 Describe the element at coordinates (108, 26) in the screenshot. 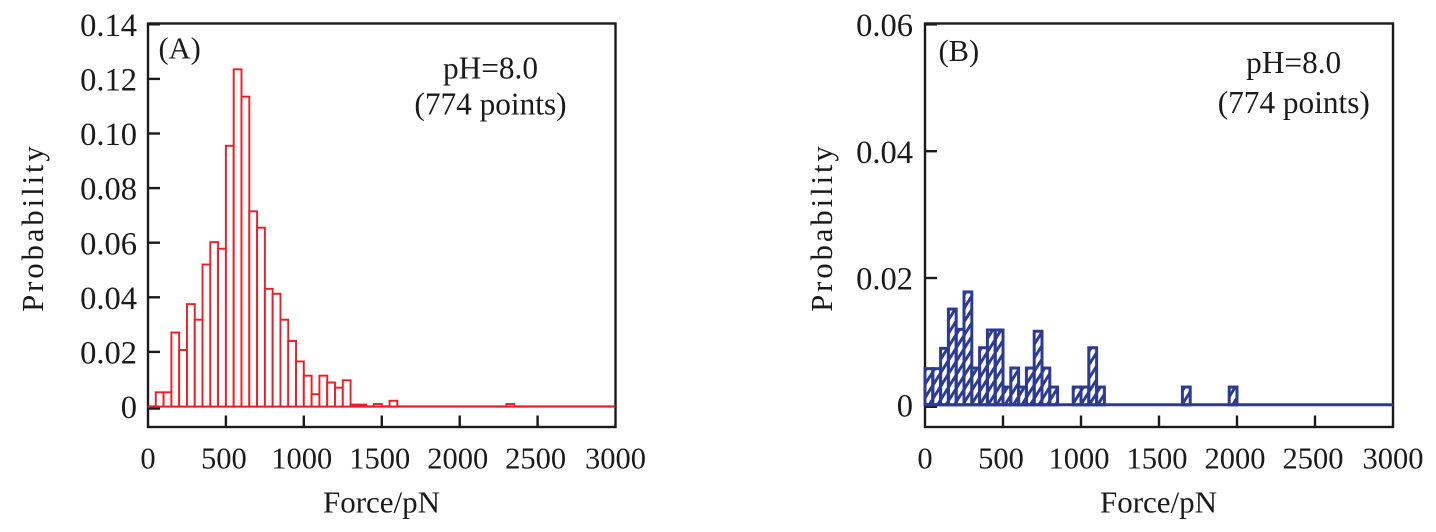

I see `svg-text: 0.14` at that location.